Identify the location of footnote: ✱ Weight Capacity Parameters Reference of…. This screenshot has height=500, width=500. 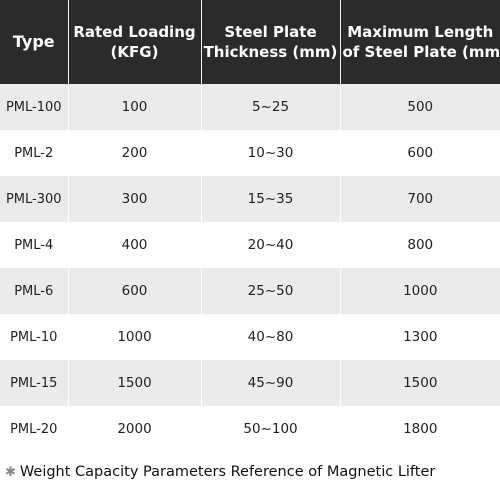
(220, 472).